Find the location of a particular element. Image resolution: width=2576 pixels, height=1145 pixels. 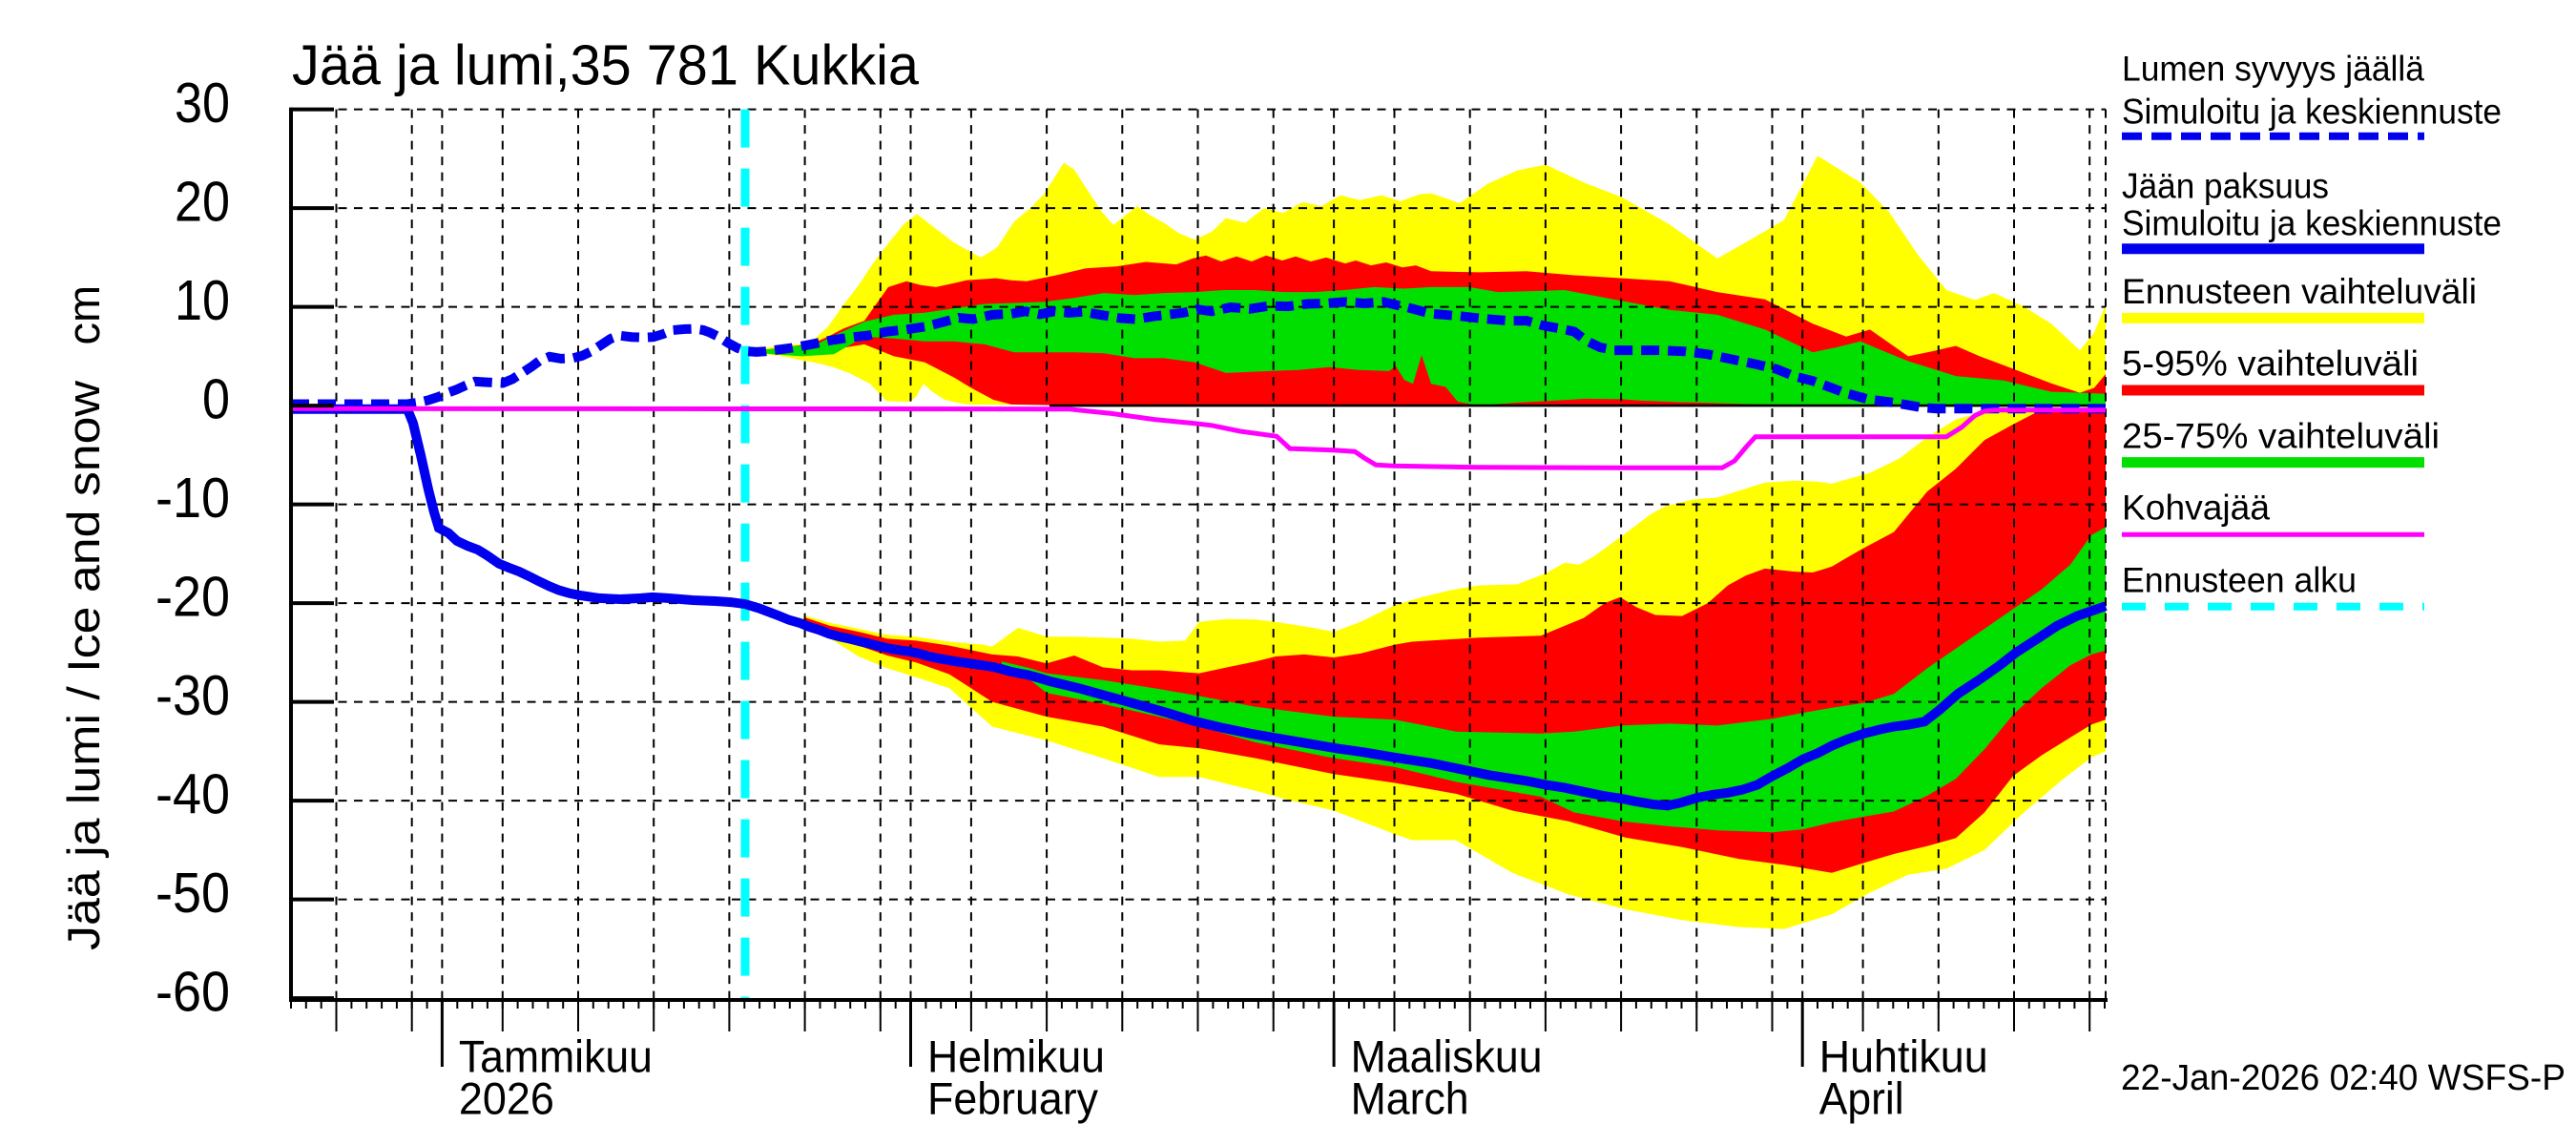

svg-text: -60 is located at coordinates (193, 992).